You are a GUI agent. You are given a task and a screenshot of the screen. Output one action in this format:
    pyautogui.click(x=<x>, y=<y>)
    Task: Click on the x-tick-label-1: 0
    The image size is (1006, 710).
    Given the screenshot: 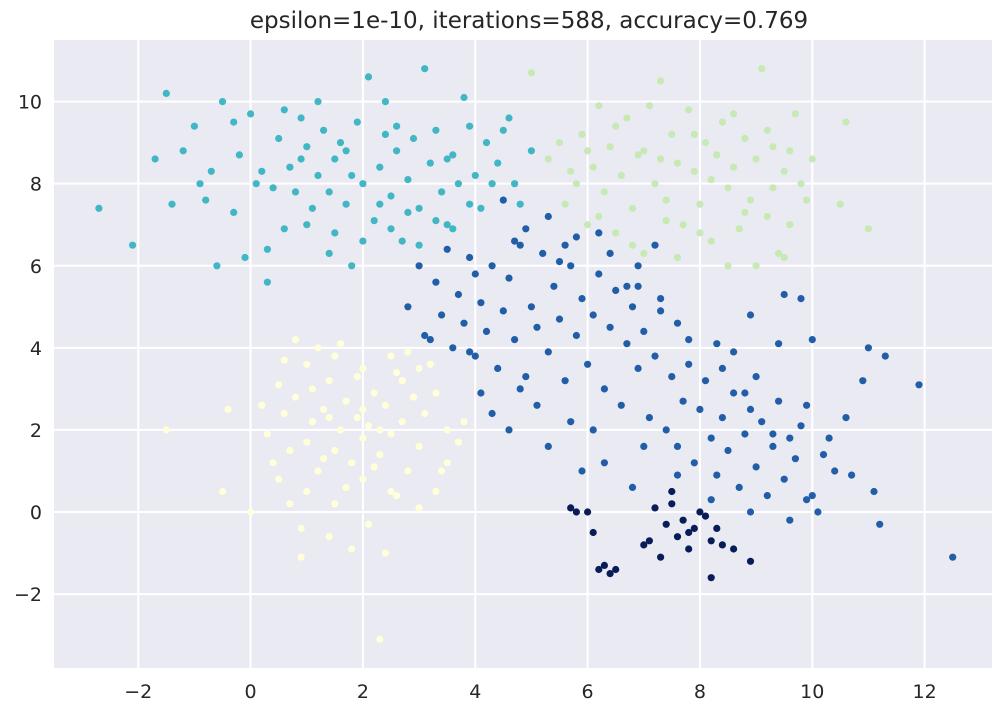 What is the action you would take?
    pyautogui.click(x=251, y=692)
    